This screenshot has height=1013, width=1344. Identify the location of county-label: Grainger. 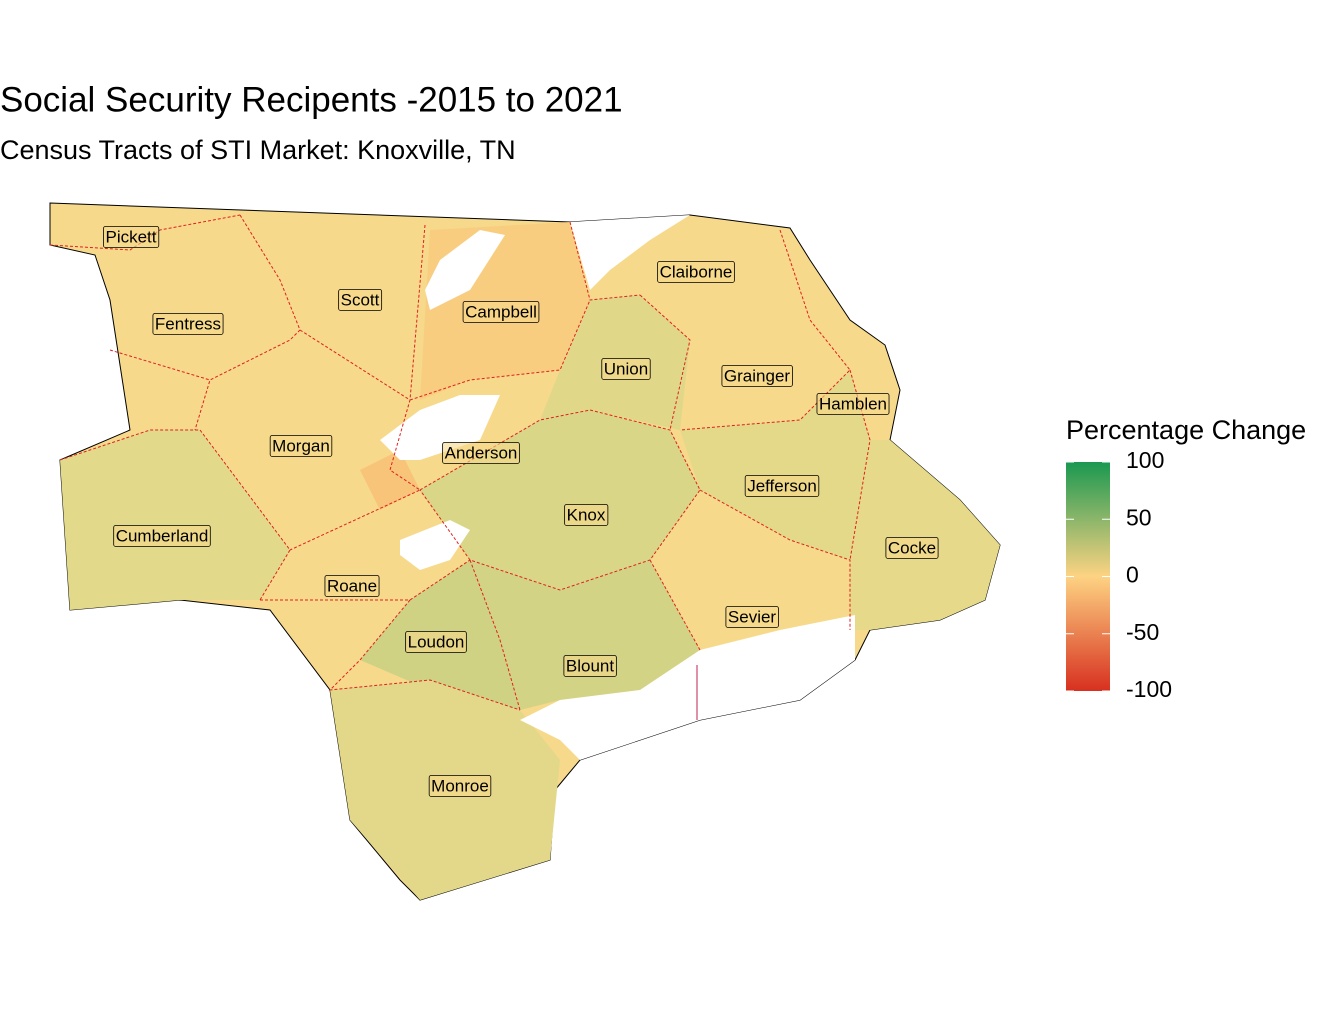
(757, 375).